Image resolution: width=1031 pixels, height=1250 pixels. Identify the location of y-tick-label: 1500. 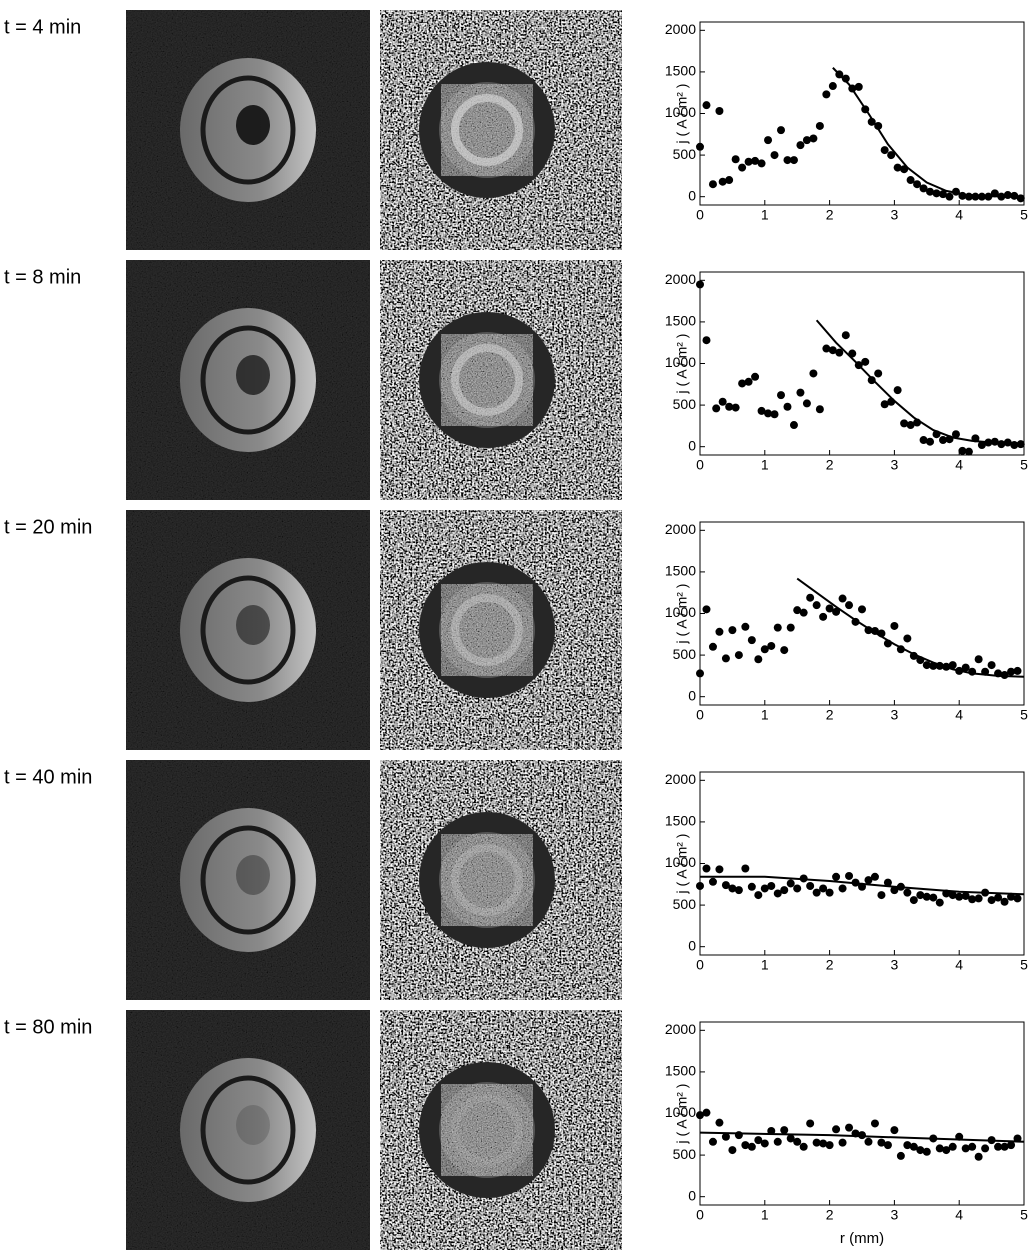
(680, 321).